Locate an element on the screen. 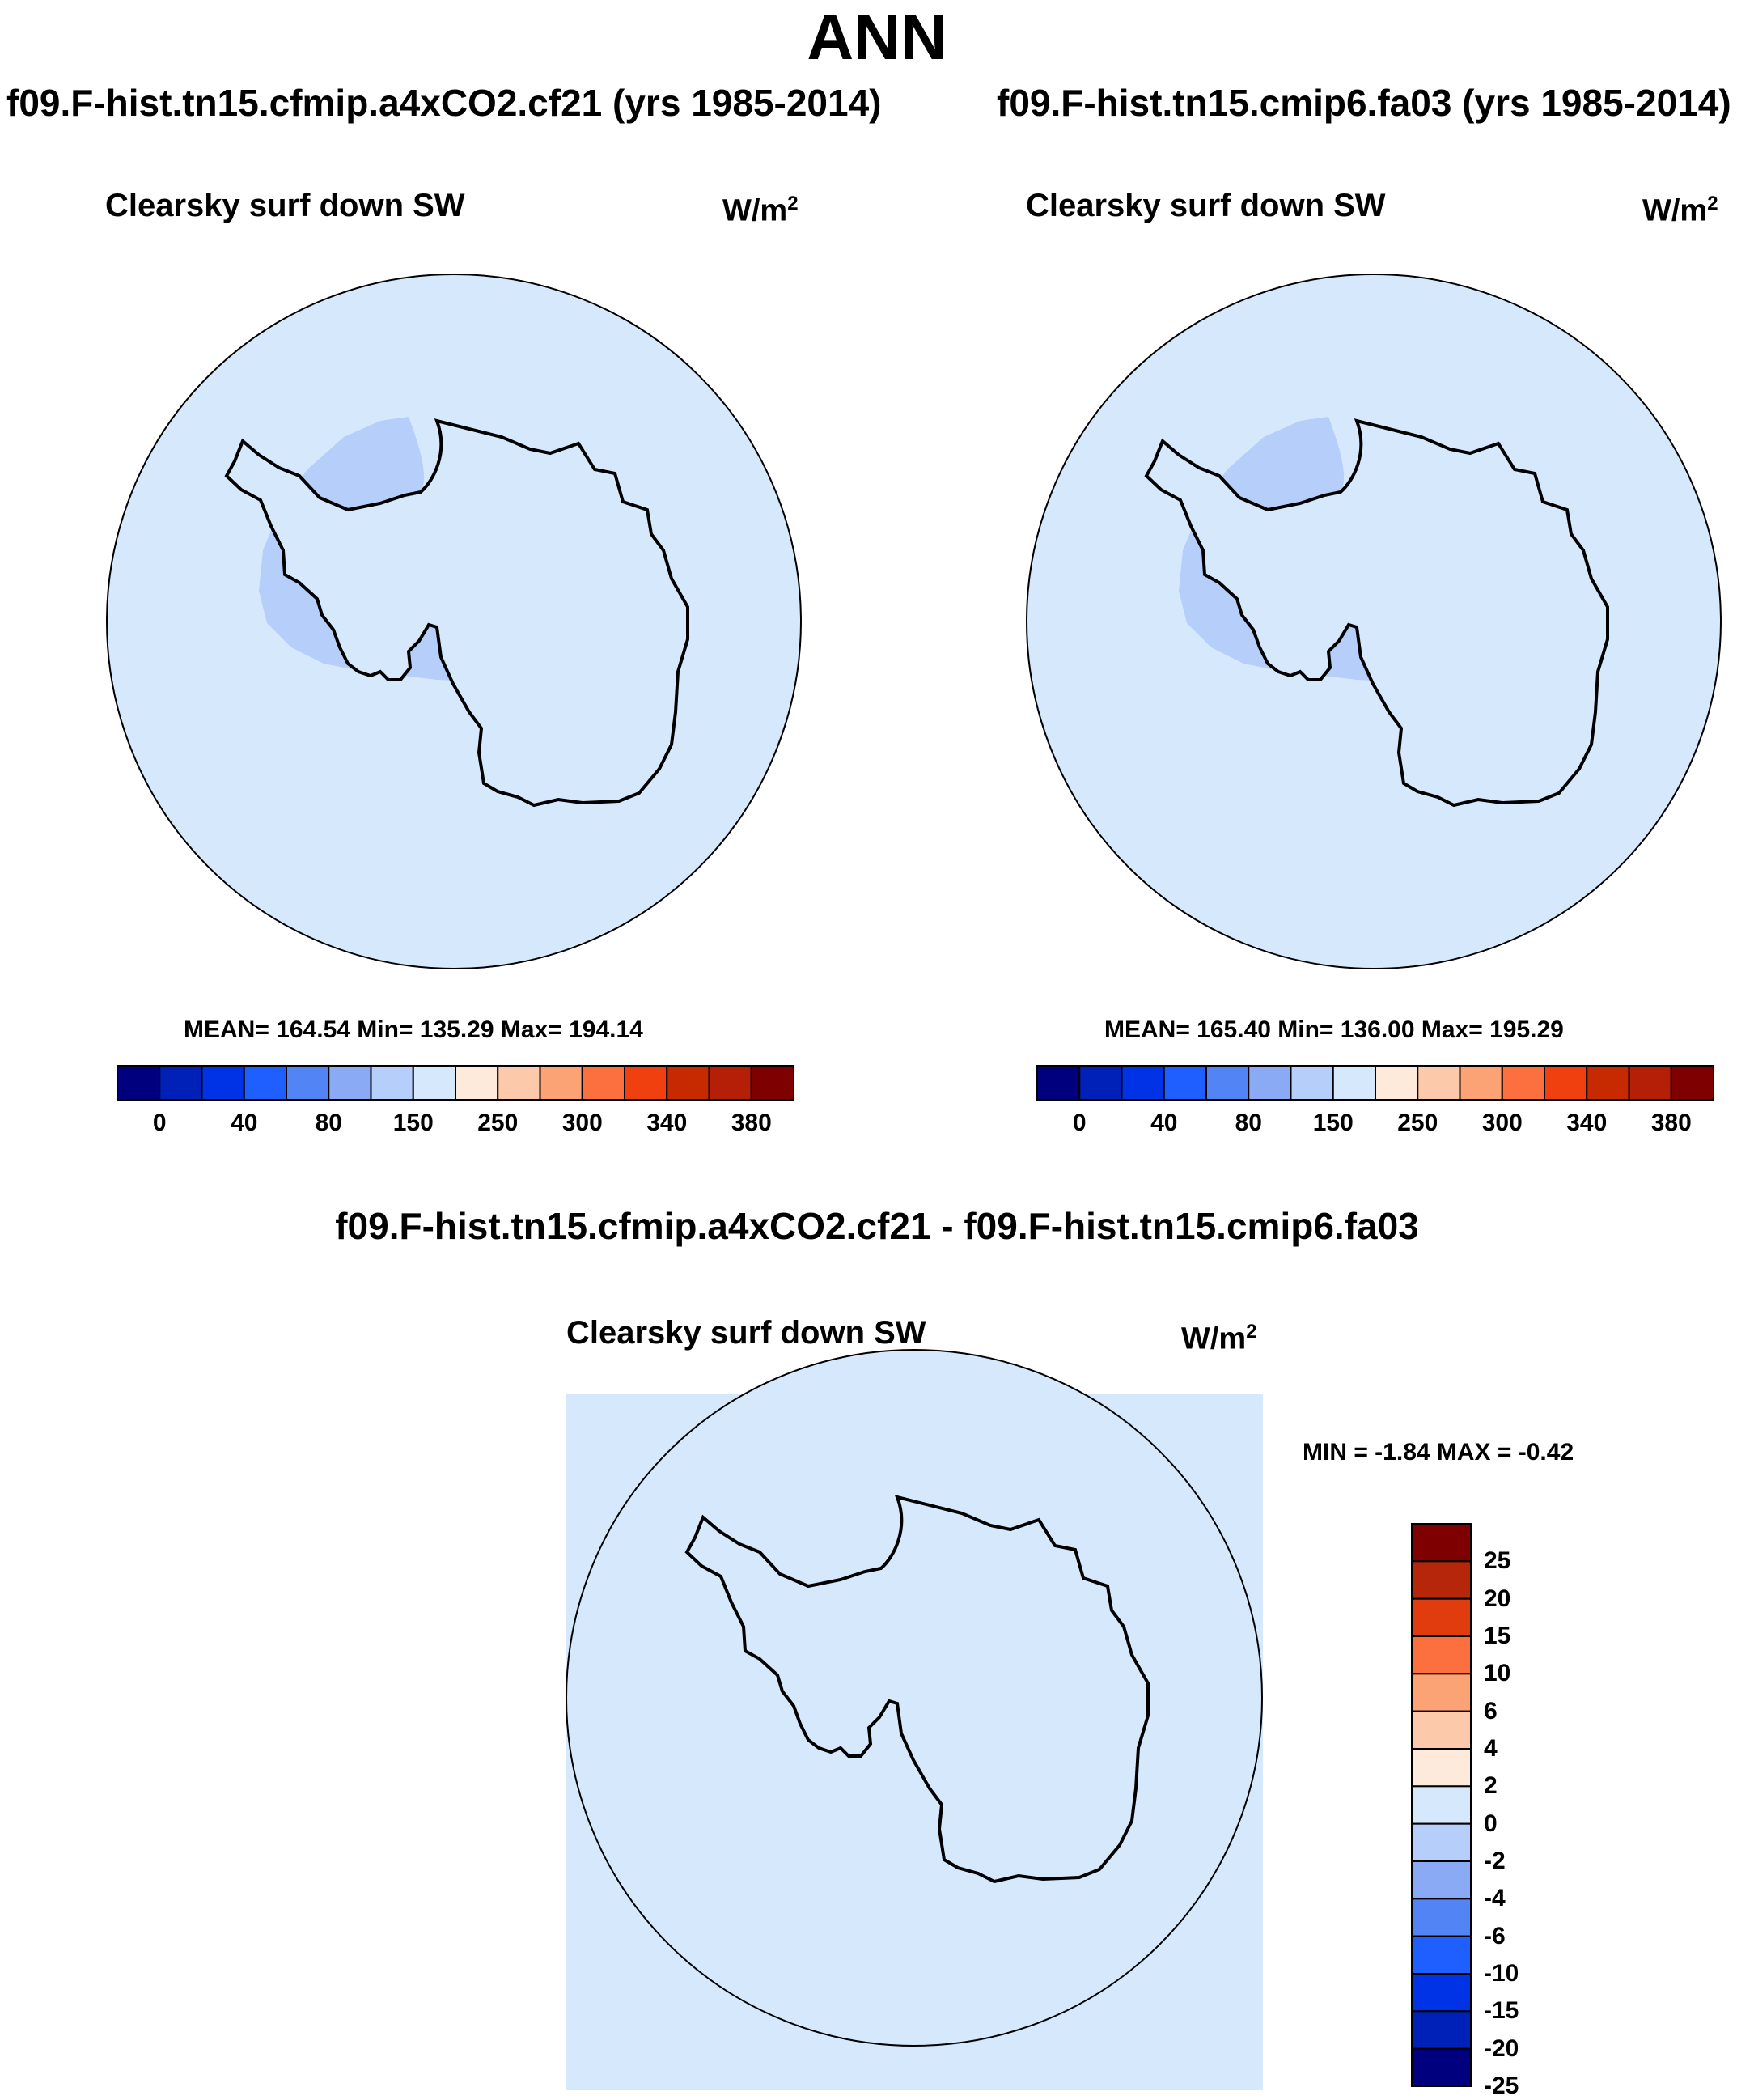 This screenshot has width=1754, height=2100. main-title: ANN is located at coordinates (877, 37).